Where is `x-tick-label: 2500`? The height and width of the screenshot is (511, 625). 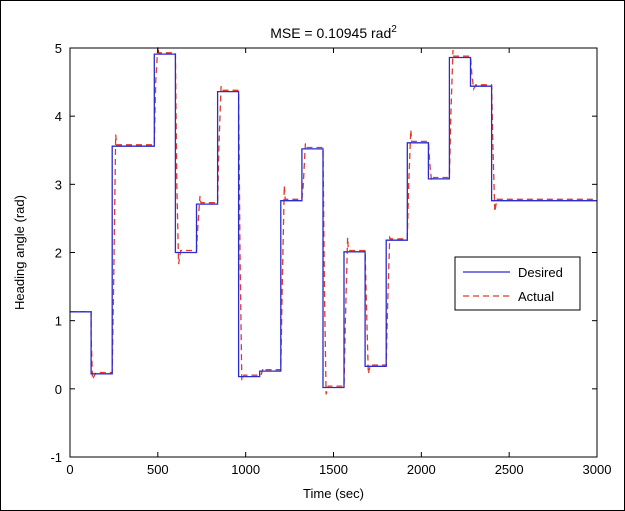
x-tick-label: 2500 is located at coordinates (509, 469).